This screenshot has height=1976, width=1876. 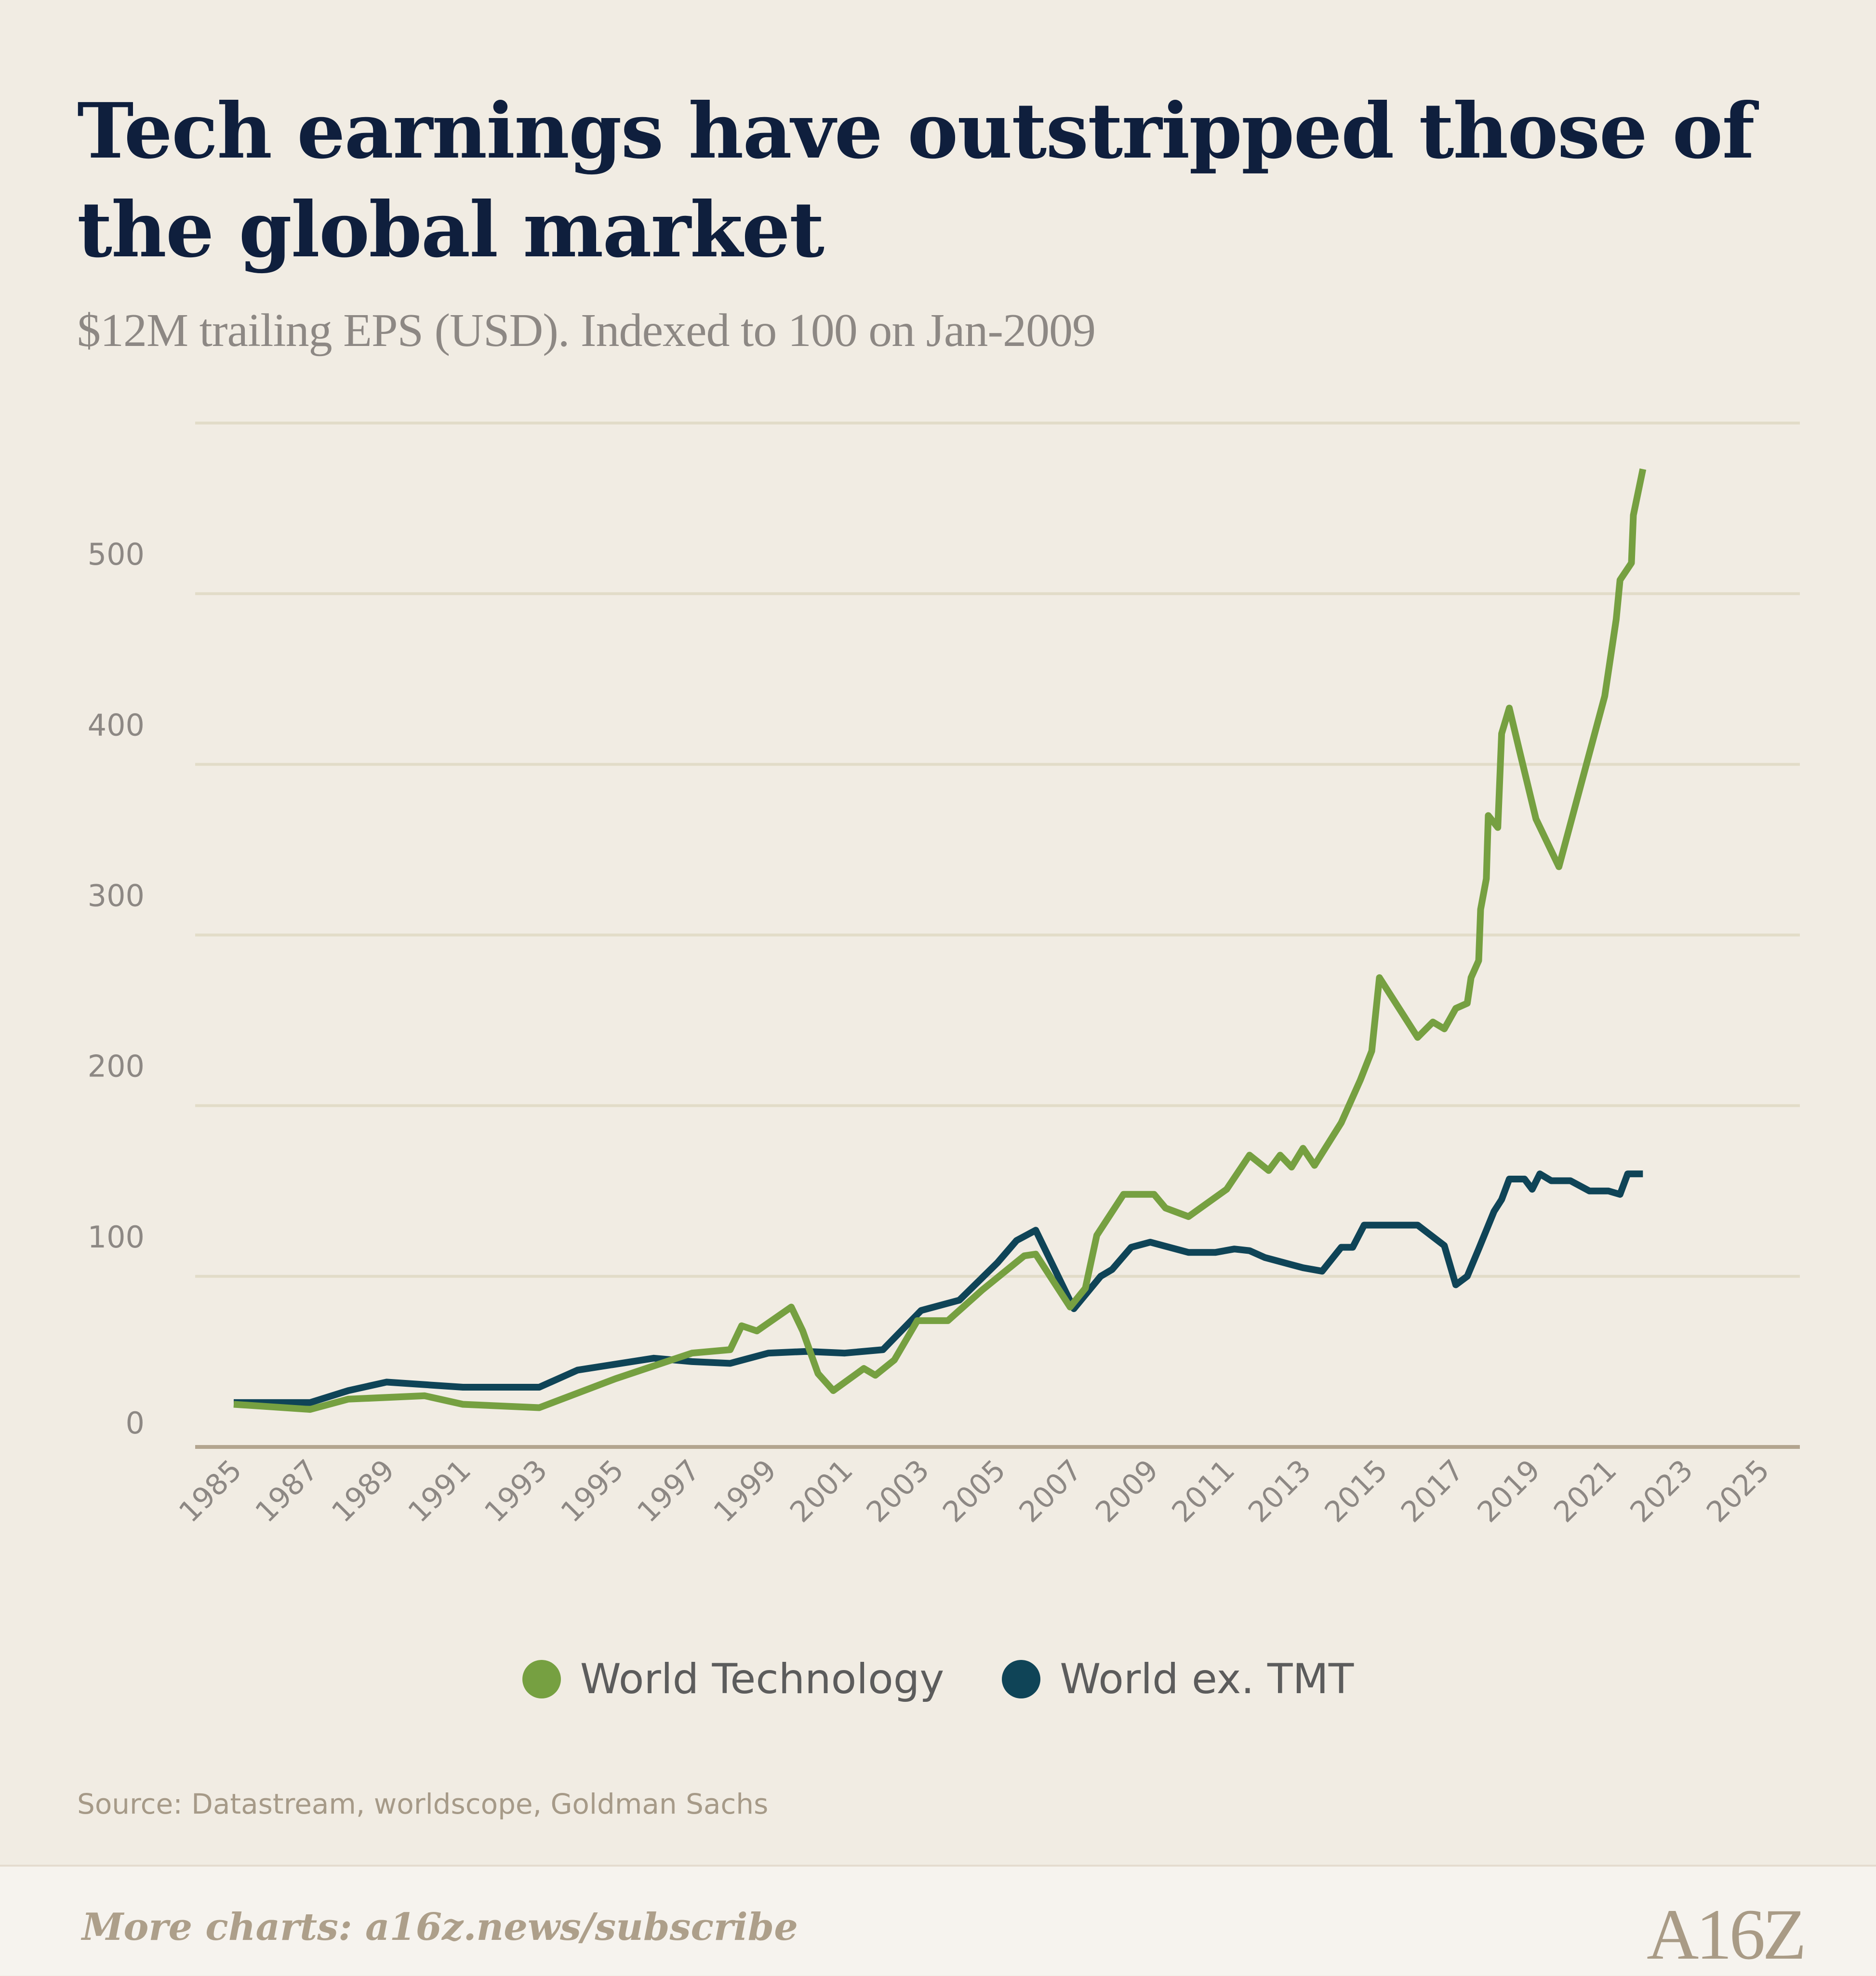 I want to click on x-tick-label: 2023, so click(x=1662, y=1491).